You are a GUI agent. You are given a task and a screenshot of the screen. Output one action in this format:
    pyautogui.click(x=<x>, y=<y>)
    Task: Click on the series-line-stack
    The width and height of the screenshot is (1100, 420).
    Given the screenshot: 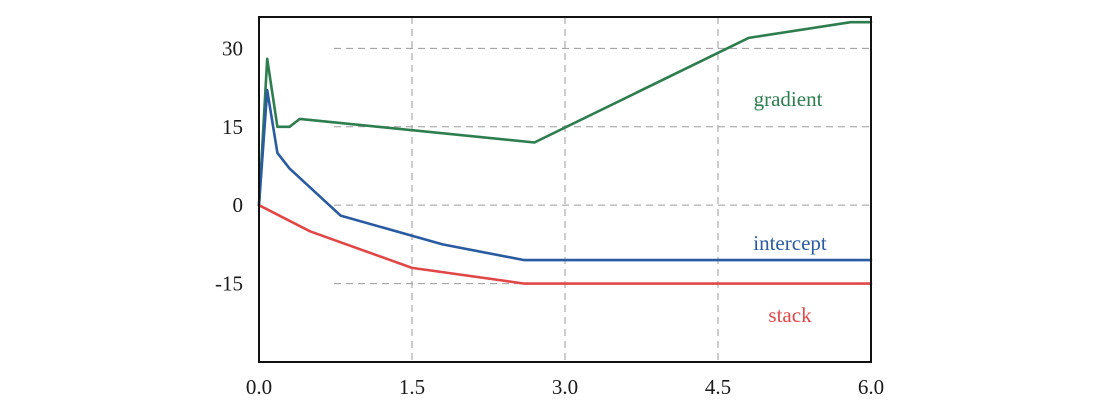 What is the action you would take?
    pyautogui.click(x=565, y=244)
    